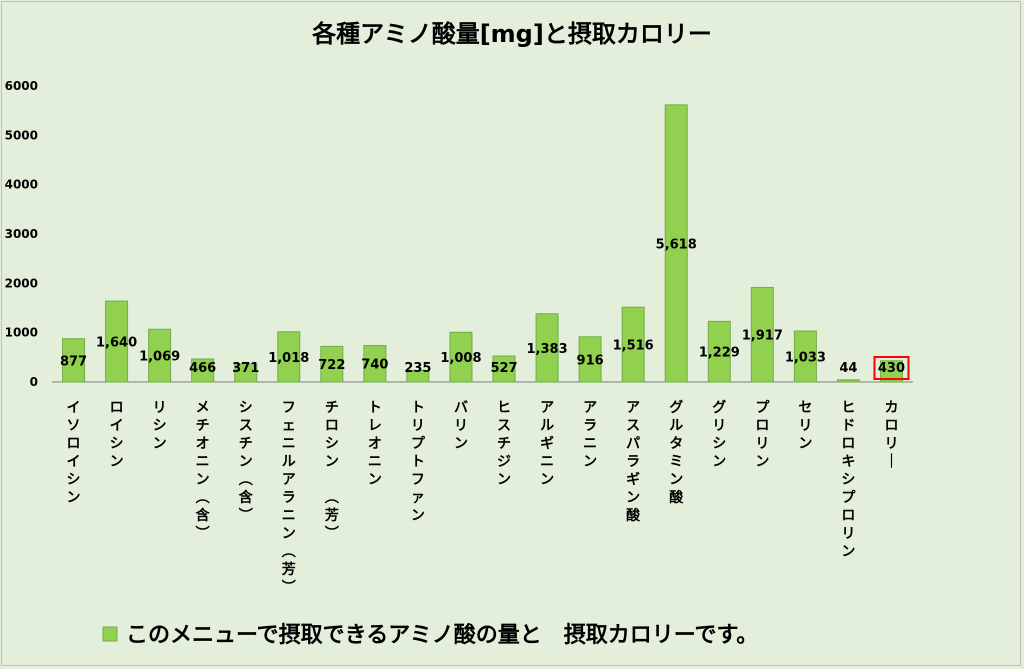 Image resolution: width=1024 pixels, height=669 pixels. I want to click on data-label: 430, so click(891, 368).